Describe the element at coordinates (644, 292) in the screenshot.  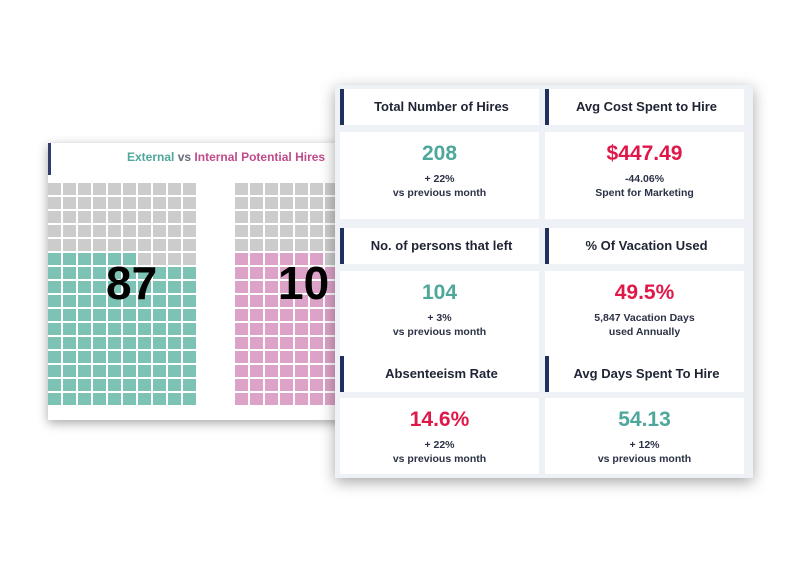
I see `kpi-value: 49.5%` at that location.